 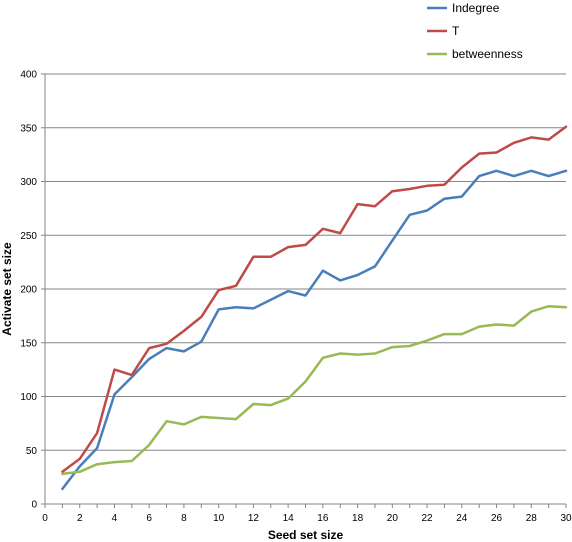 What do you see at coordinates (28, 75) in the screenshot?
I see `y-tick-label: 400` at bounding box center [28, 75].